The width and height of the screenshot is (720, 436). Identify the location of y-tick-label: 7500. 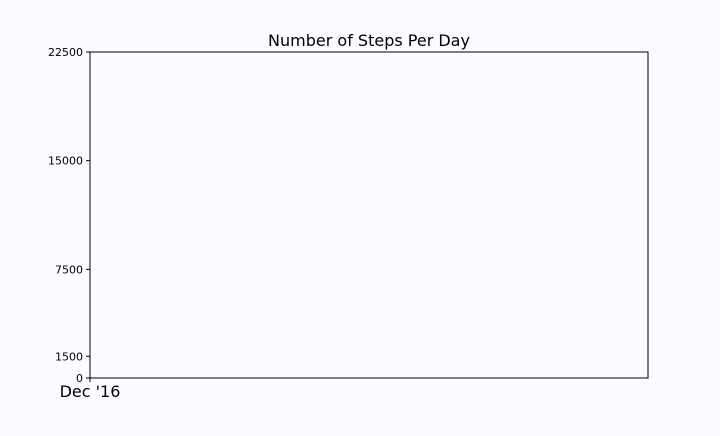
(69, 269).